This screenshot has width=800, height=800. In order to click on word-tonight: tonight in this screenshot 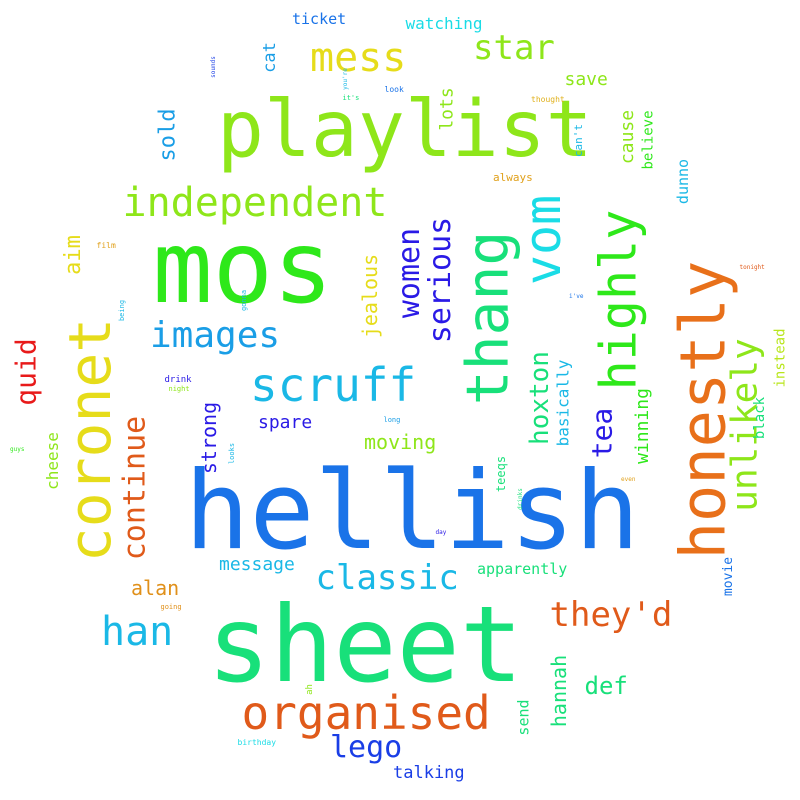, I will do `click(752, 267)`.